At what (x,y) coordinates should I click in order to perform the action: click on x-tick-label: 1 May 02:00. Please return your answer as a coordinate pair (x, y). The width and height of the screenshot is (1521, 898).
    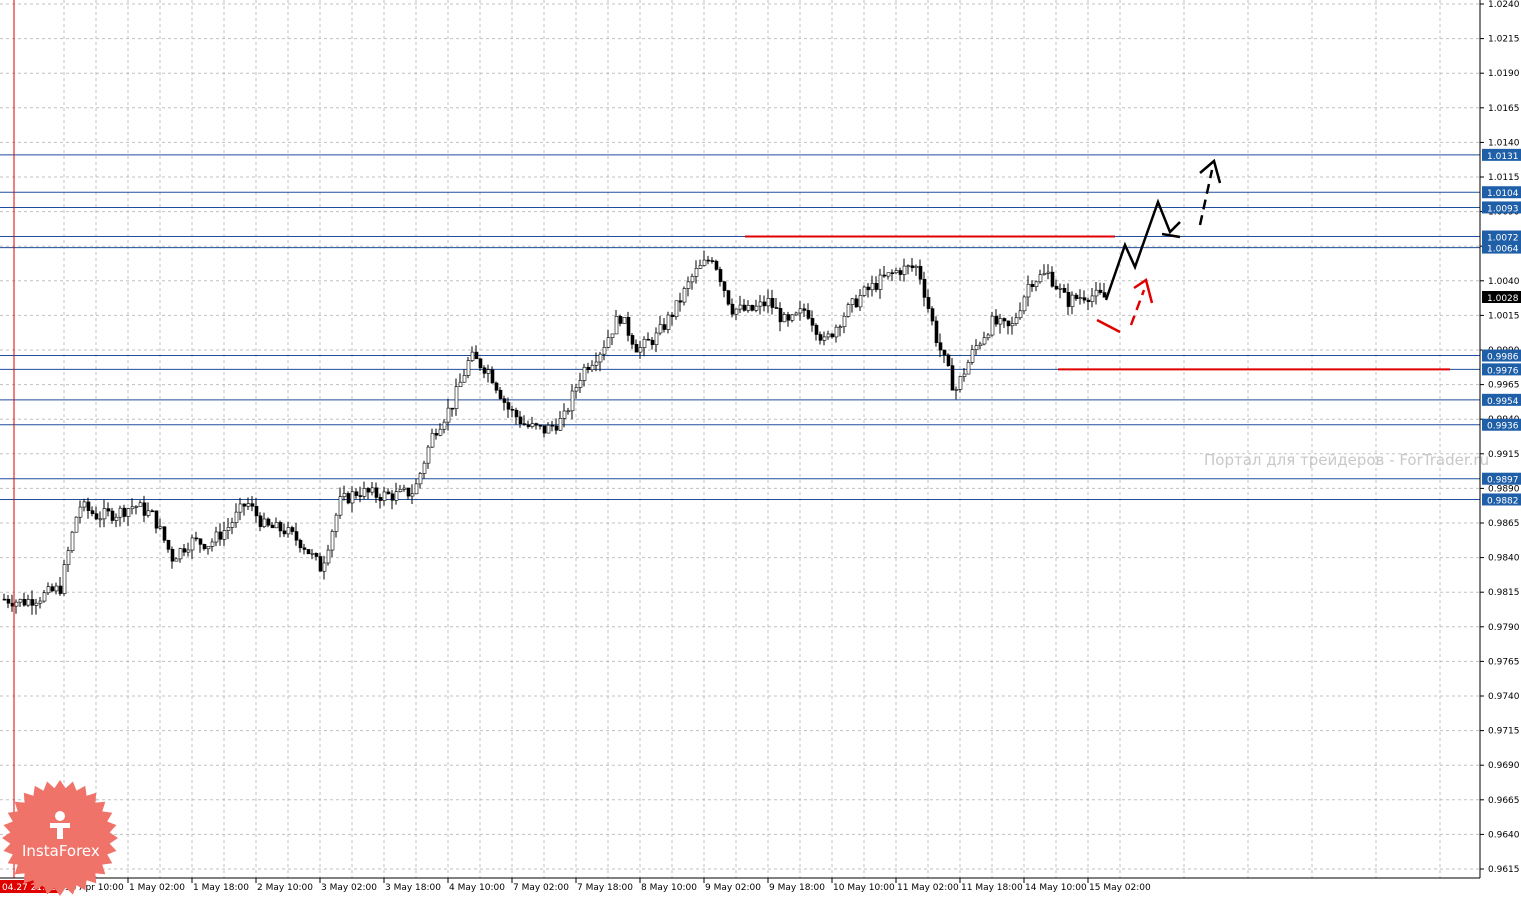
    Looking at the image, I should click on (157, 888).